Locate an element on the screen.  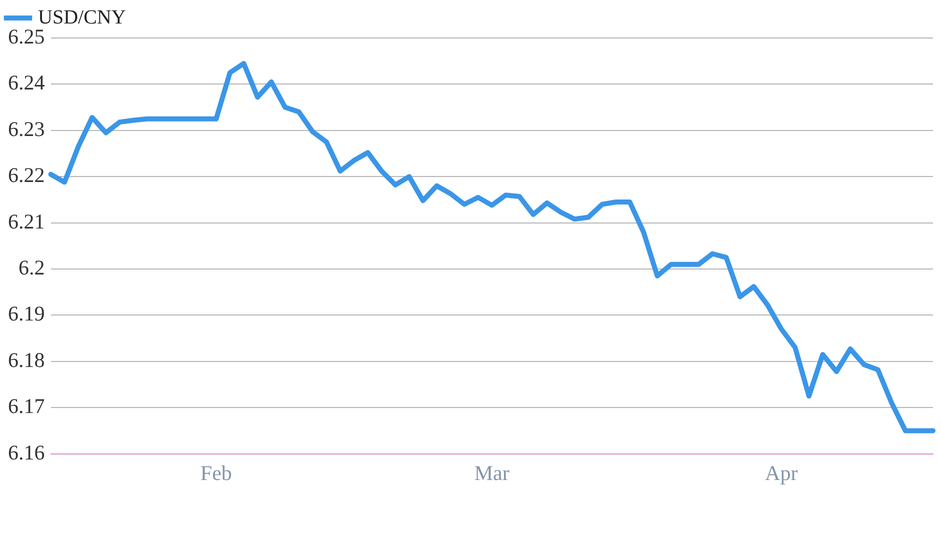
y-tick-label: 6.16 is located at coordinates (26, 452).